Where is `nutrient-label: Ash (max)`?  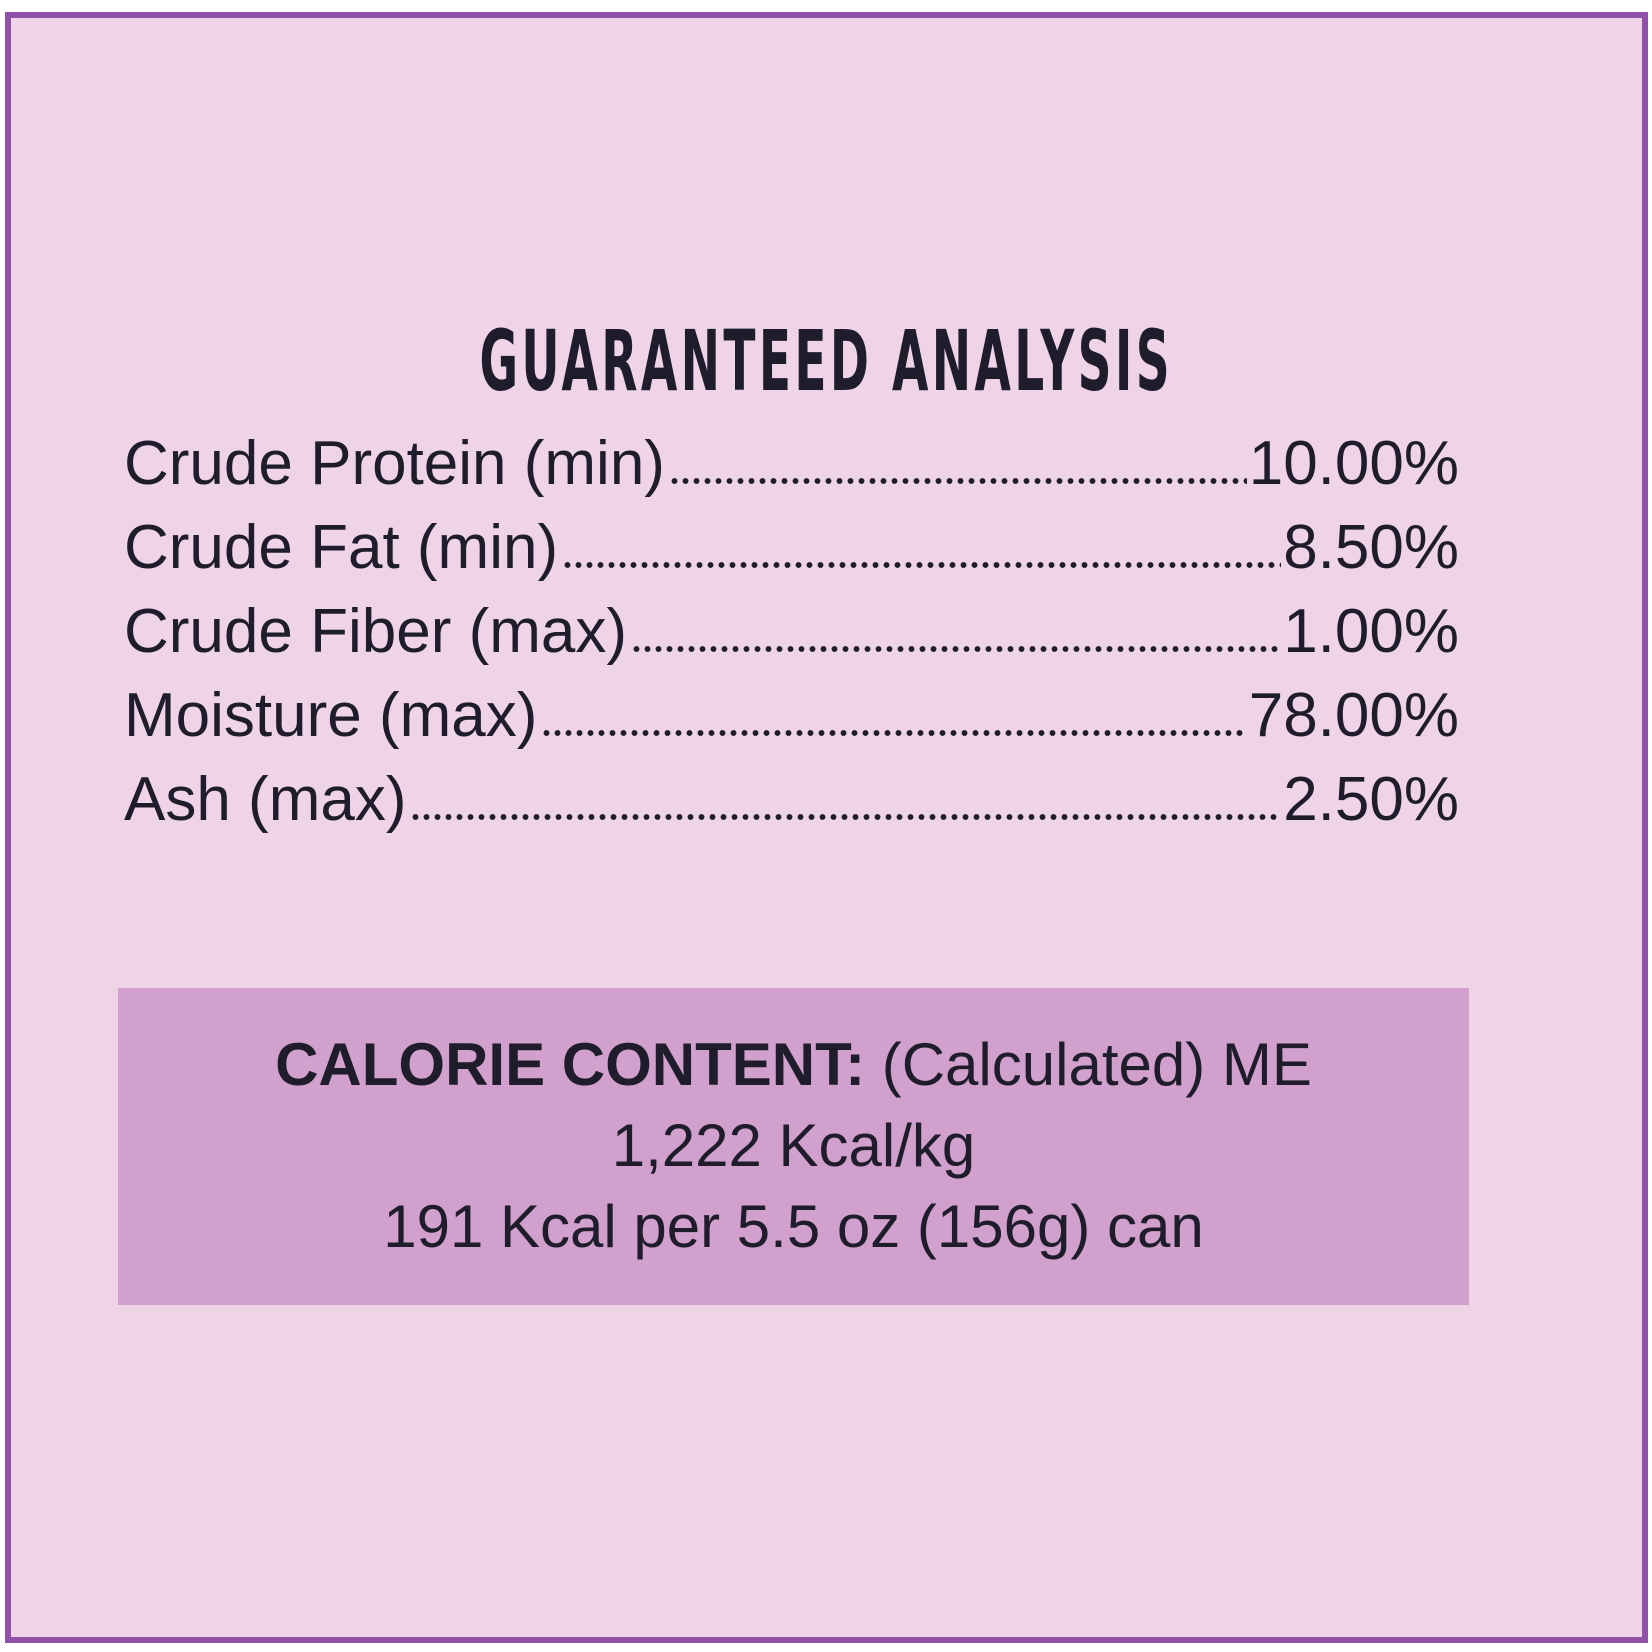 nutrient-label: Ash (max) is located at coordinates (265, 799).